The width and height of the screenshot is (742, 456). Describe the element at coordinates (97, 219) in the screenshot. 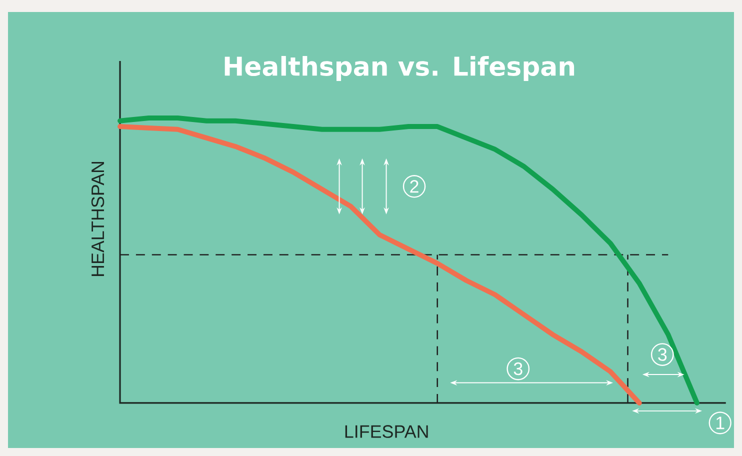

I see `y-axis-title: HEALTHSPAN` at that location.